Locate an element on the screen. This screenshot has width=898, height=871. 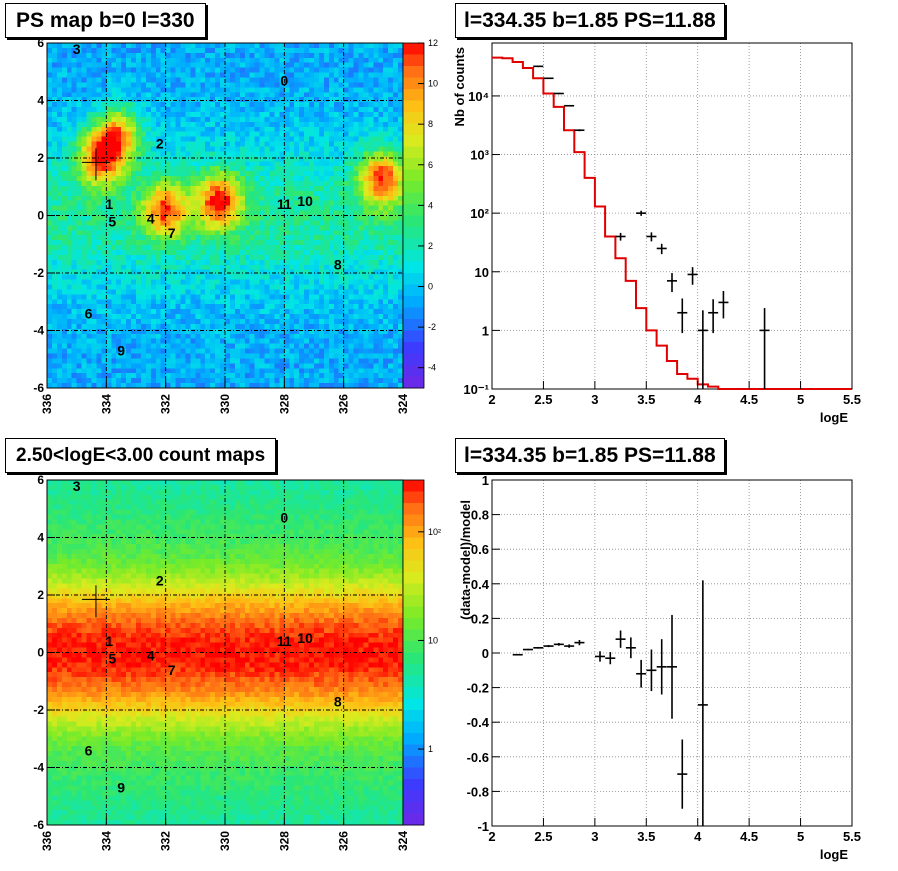
ps-map-xtick-label: 324 is located at coordinates (403, 404).